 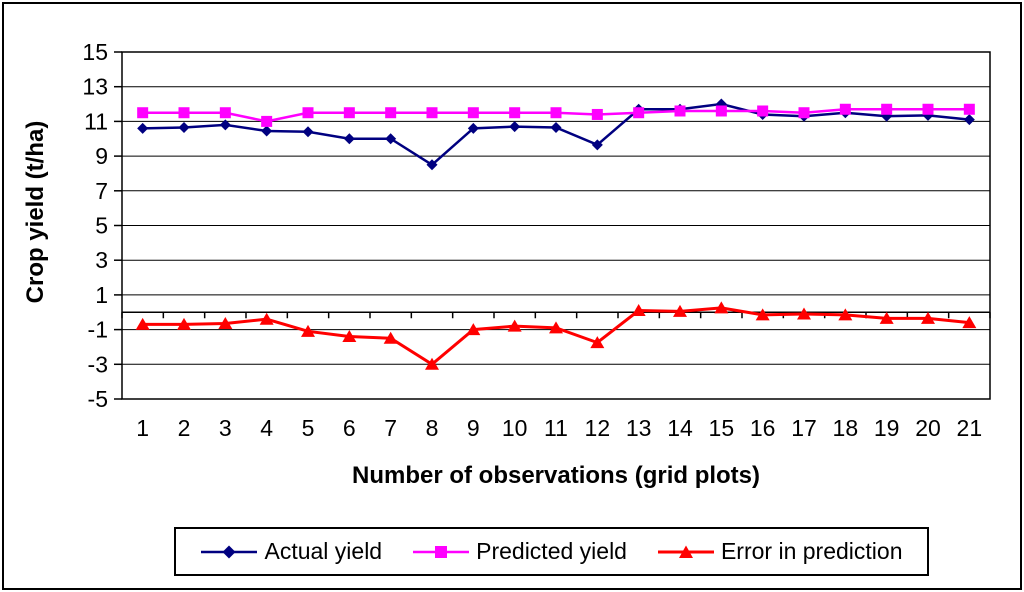 I want to click on x-tick-label: 12, so click(x=598, y=428).